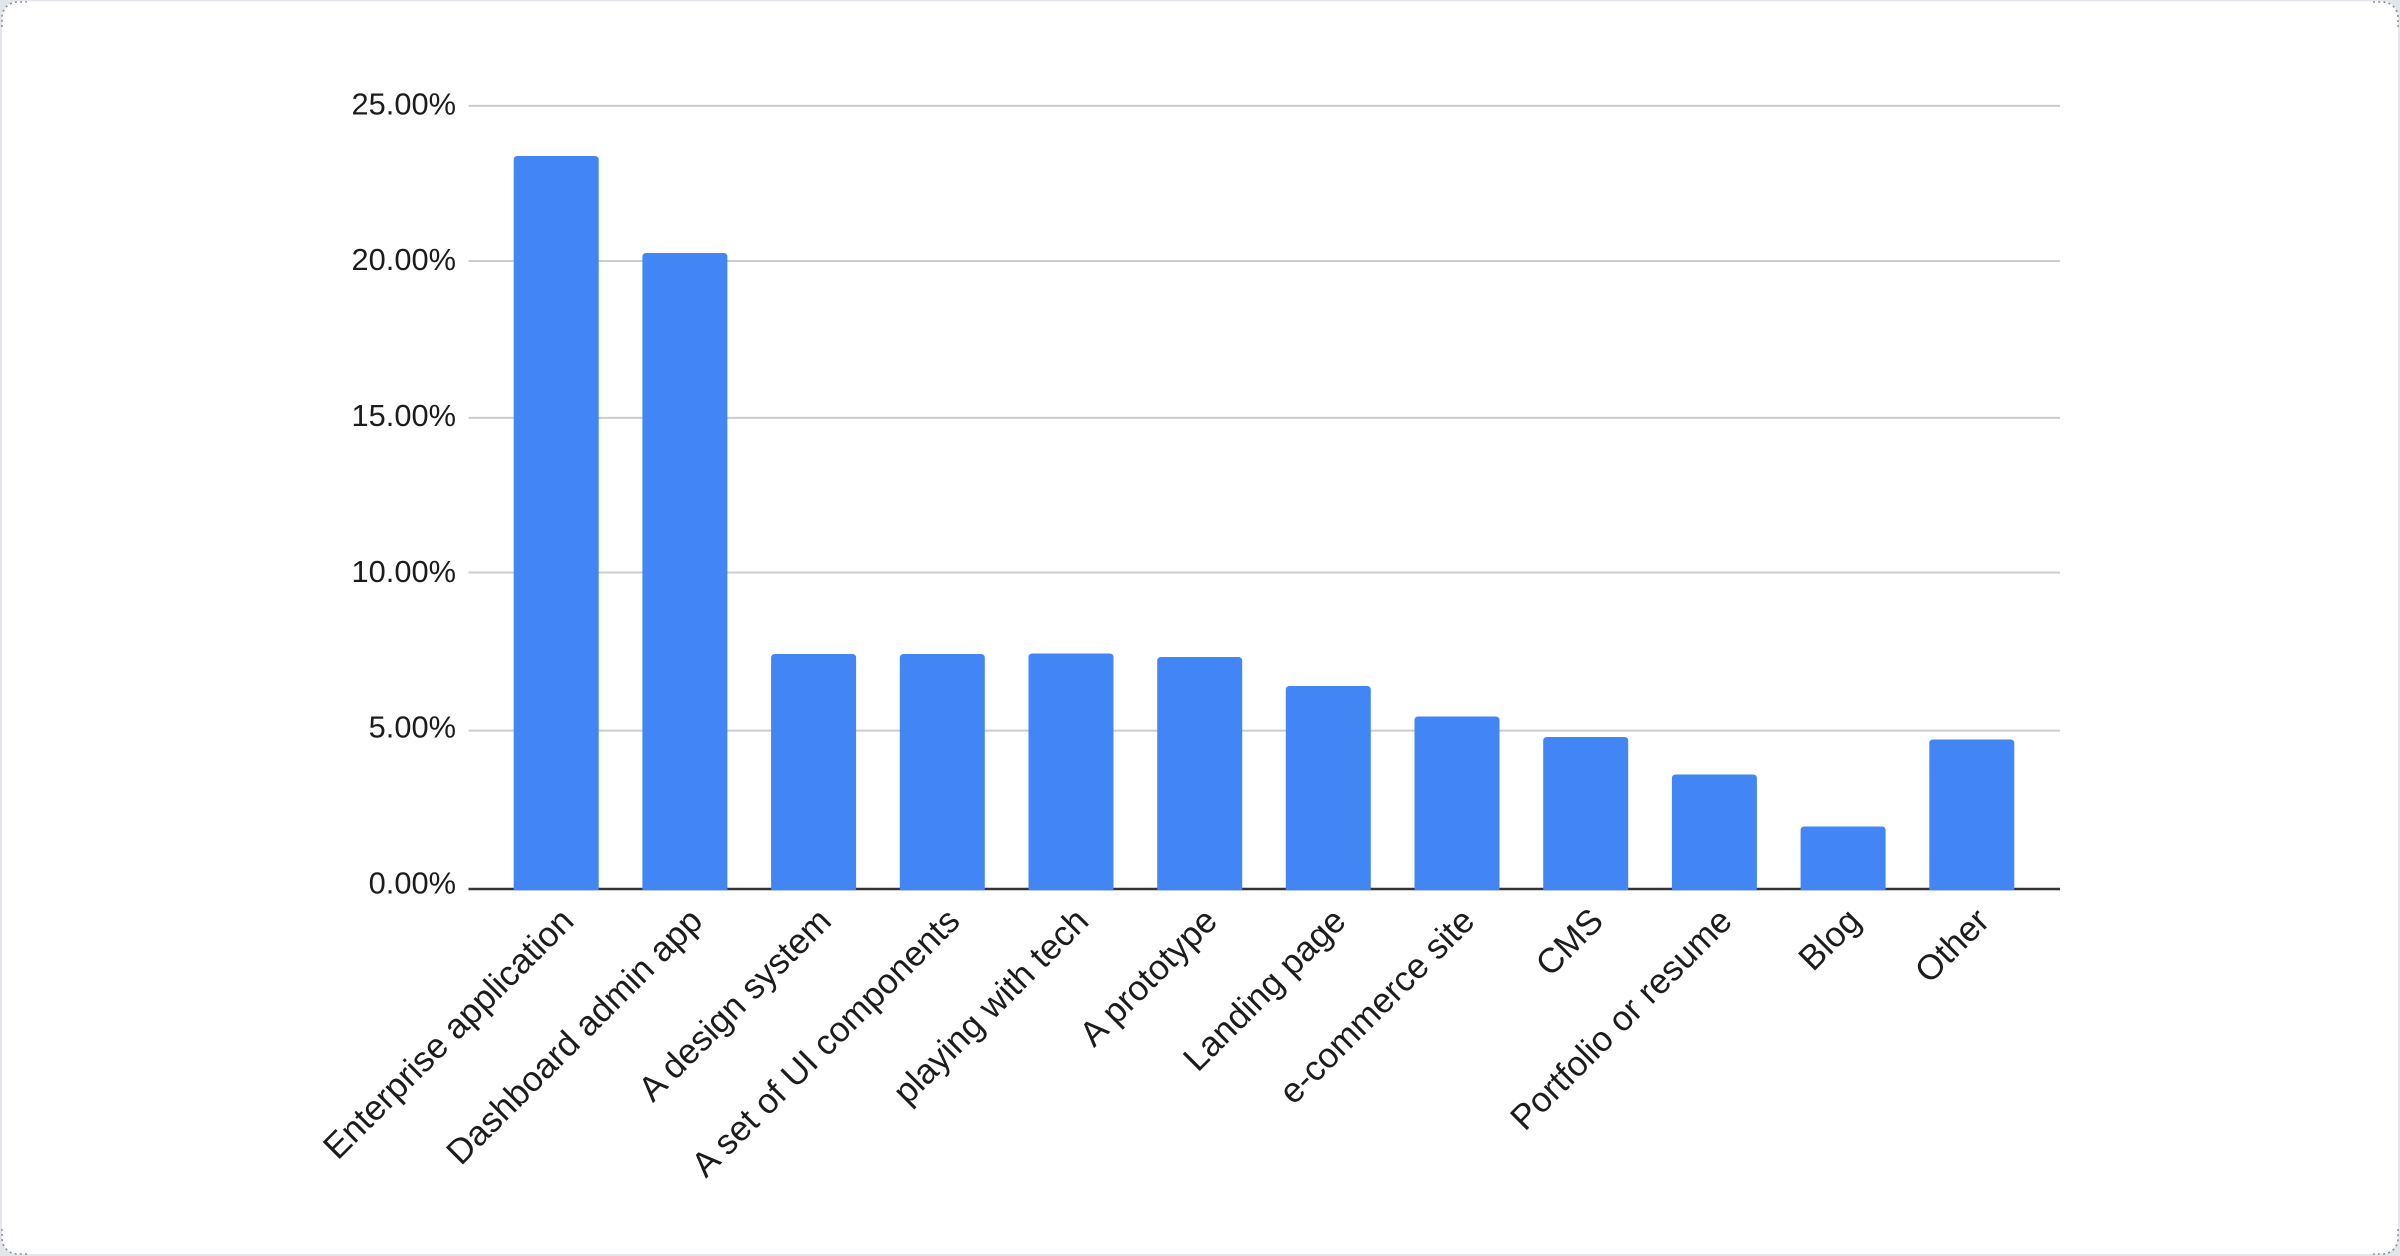  What do you see at coordinates (404, 103) in the screenshot?
I see `svg-text: 25.00%` at bounding box center [404, 103].